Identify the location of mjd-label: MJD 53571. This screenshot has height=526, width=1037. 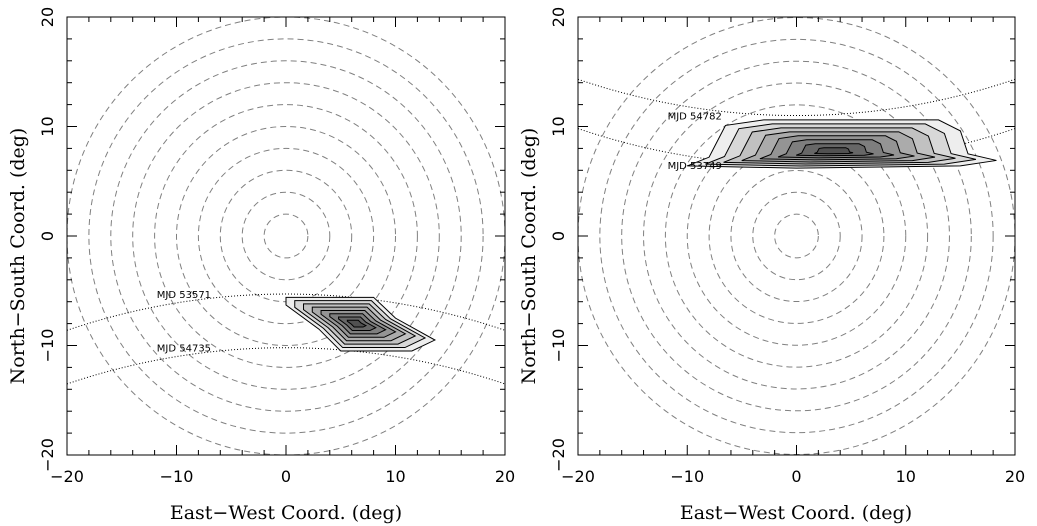
(184, 295).